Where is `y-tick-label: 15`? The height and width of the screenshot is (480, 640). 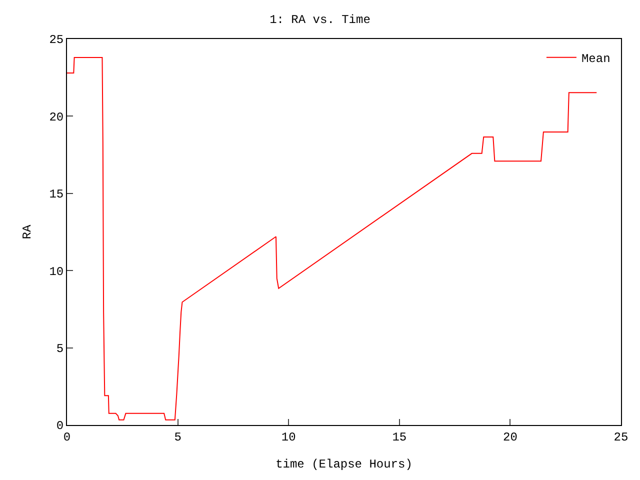
y-tick-label: 15 is located at coordinates (56, 195).